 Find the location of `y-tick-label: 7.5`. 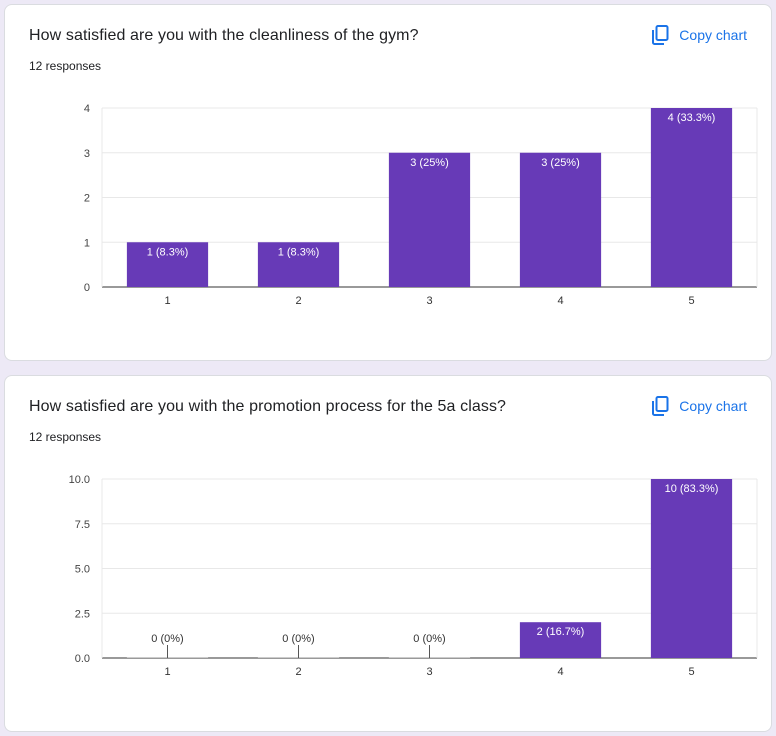

y-tick-label: 7.5 is located at coordinates (82, 525).